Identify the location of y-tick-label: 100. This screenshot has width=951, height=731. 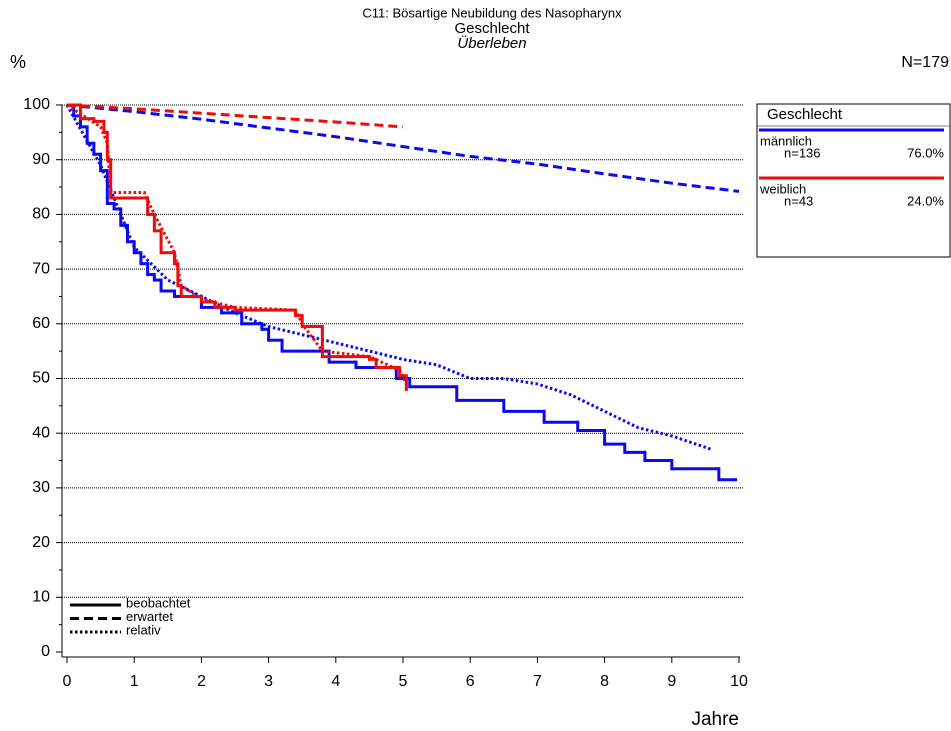
(36, 104).